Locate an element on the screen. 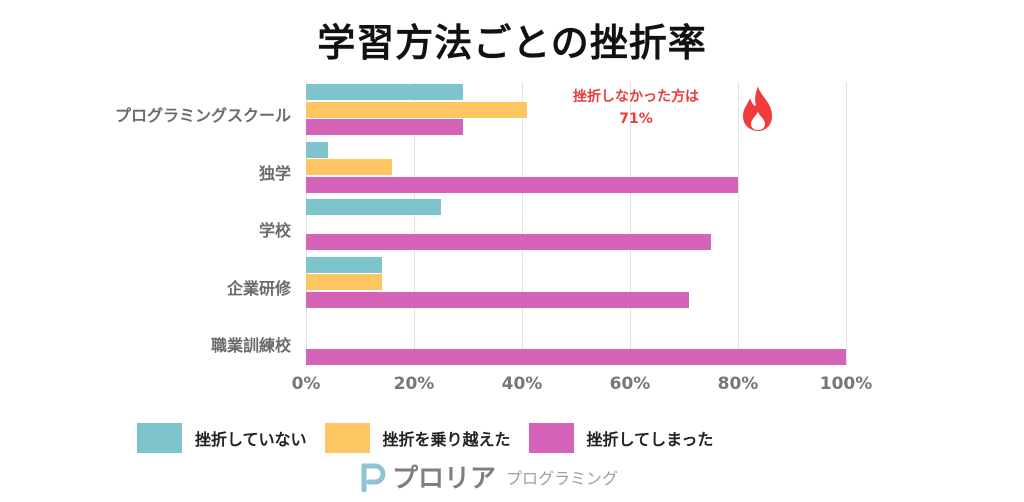 Image resolution: width=1024 pixels, height=502 pixels. chart-title: 学習方法ごとの挫折率 is located at coordinates (512, 43).